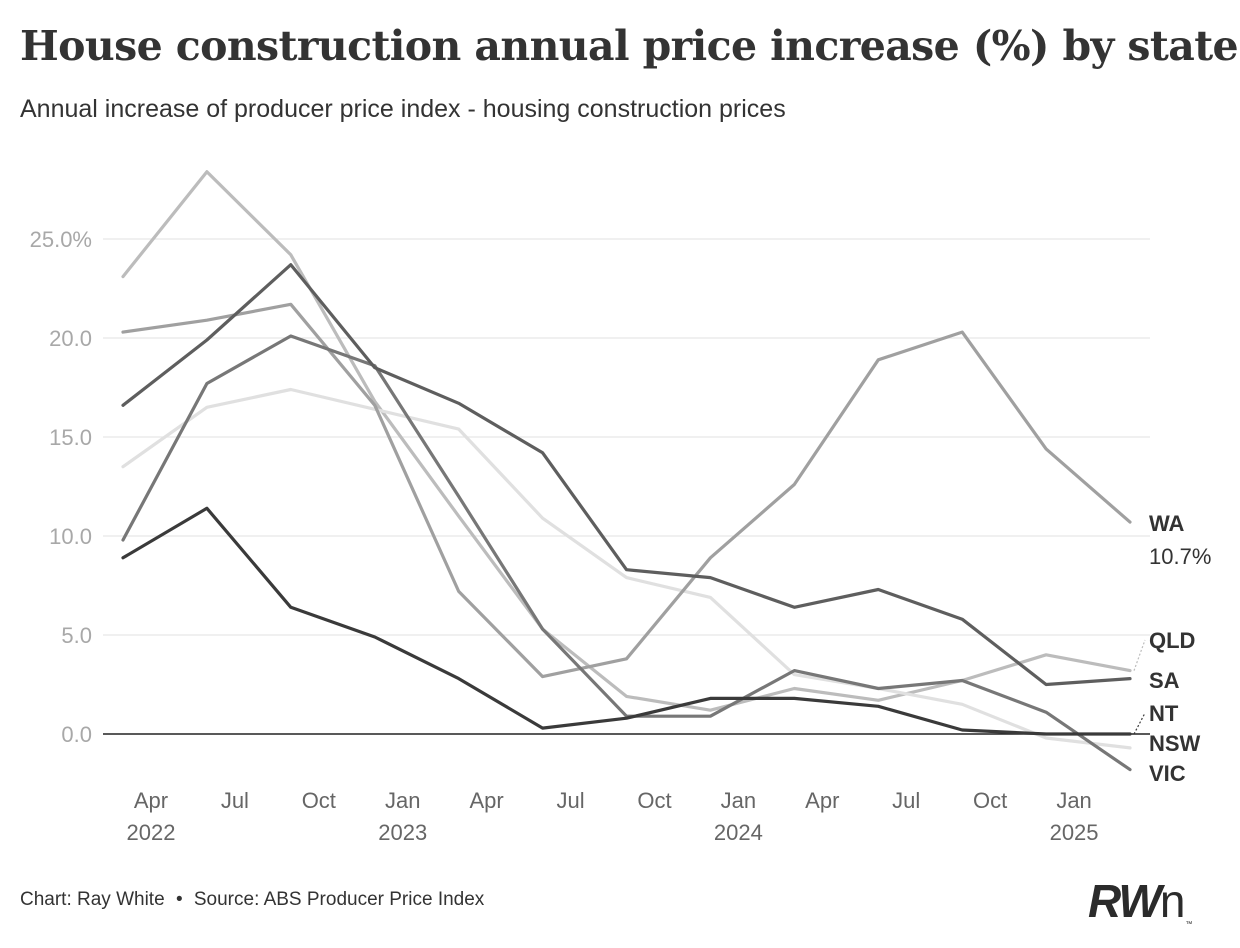 Image resolution: width=1240 pixels, height=948 pixels. I want to click on ray-white-logo: RWn™, so click(1140, 901).